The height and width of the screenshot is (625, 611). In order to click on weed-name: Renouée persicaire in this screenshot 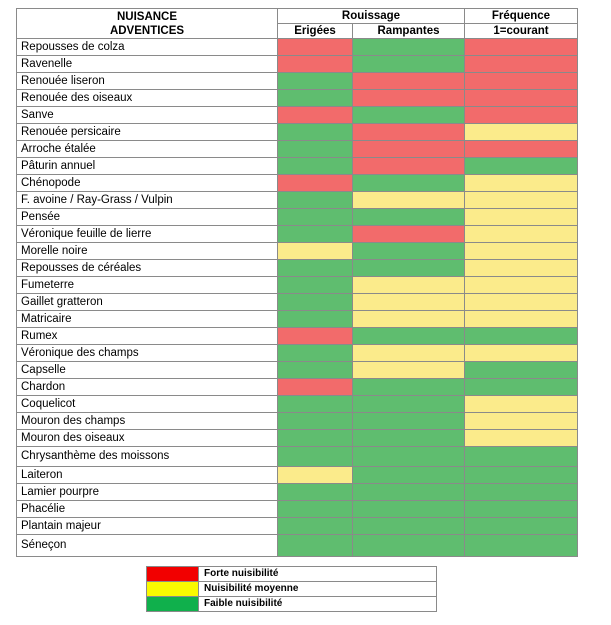, I will do `click(147, 132)`.